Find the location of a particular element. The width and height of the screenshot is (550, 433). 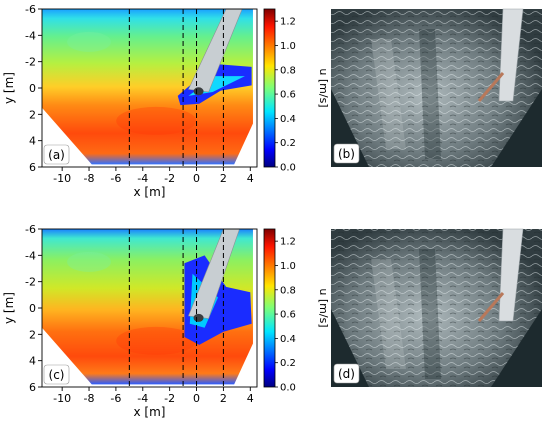

panel-label: (c) is located at coordinates (57, 375).